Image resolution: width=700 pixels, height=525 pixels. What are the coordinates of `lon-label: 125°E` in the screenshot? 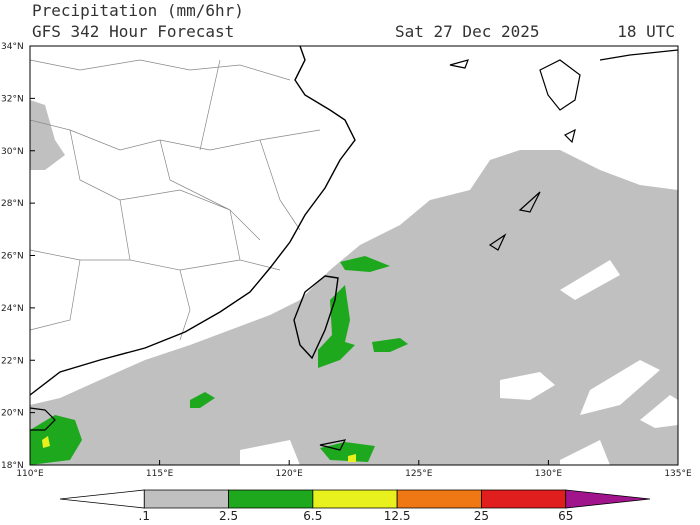 It's located at (419, 474).